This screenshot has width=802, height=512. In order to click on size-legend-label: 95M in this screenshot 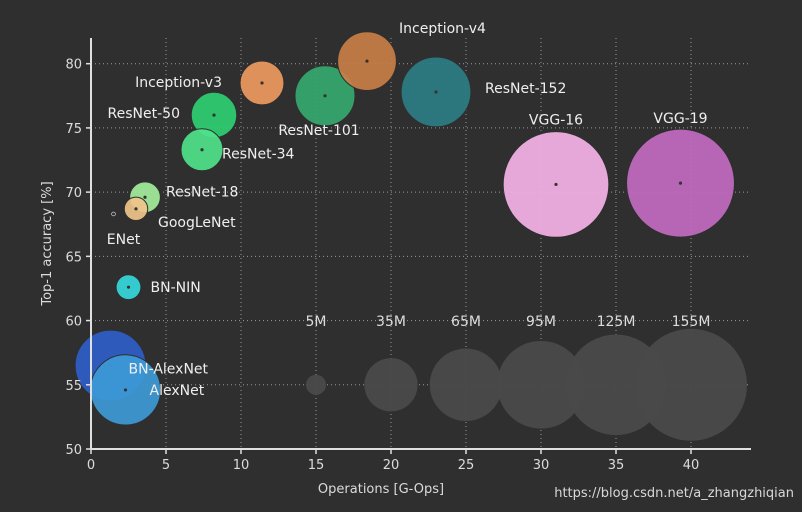, I will do `click(541, 322)`.